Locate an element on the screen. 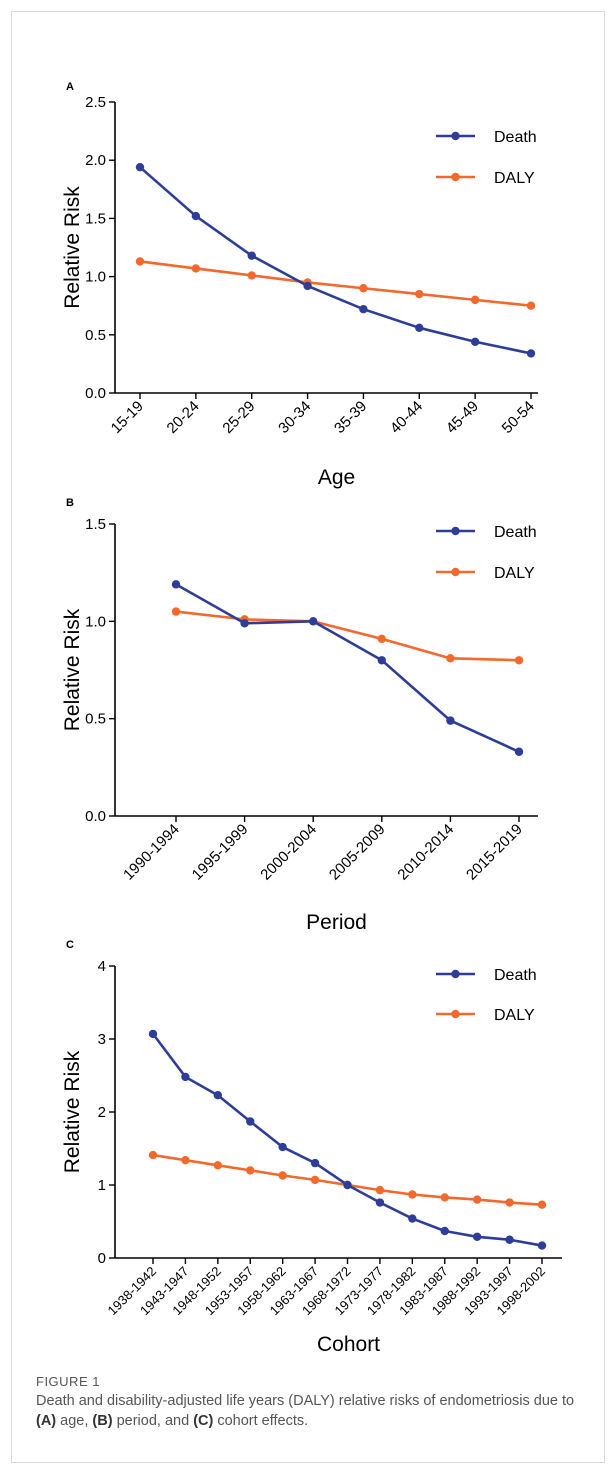  x-tick-label: 1995-1999 is located at coordinates (220, 852).